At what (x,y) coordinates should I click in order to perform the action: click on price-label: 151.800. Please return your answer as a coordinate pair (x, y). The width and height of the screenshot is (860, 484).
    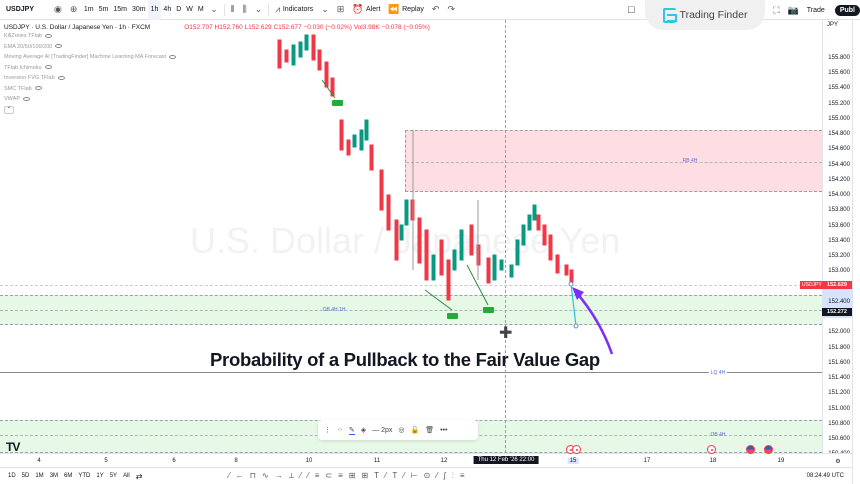
    Looking at the image, I should click on (839, 348).